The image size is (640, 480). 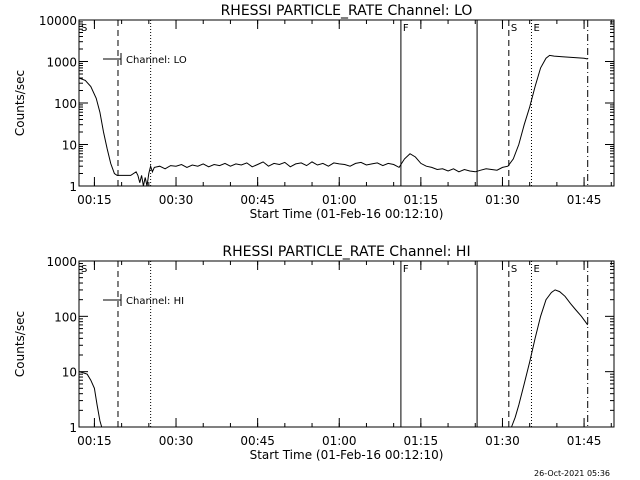 I want to click on chart-title: RHESSI PARTICLE_RATE Channel: LO, so click(x=347, y=11).